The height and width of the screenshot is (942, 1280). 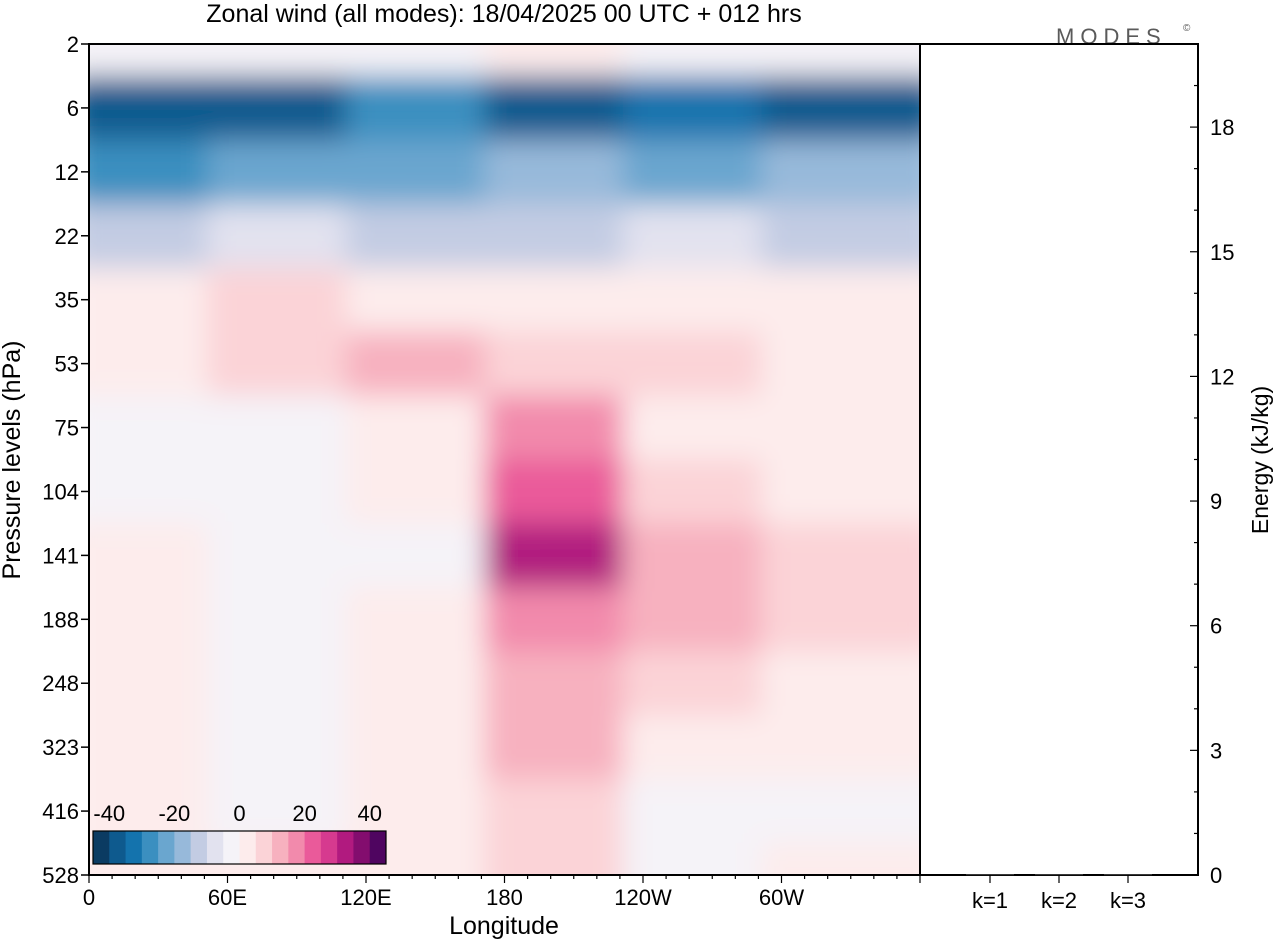 What do you see at coordinates (365, 897) in the screenshot?
I see `x-tick-label: 120E` at bounding box center [365, 897].